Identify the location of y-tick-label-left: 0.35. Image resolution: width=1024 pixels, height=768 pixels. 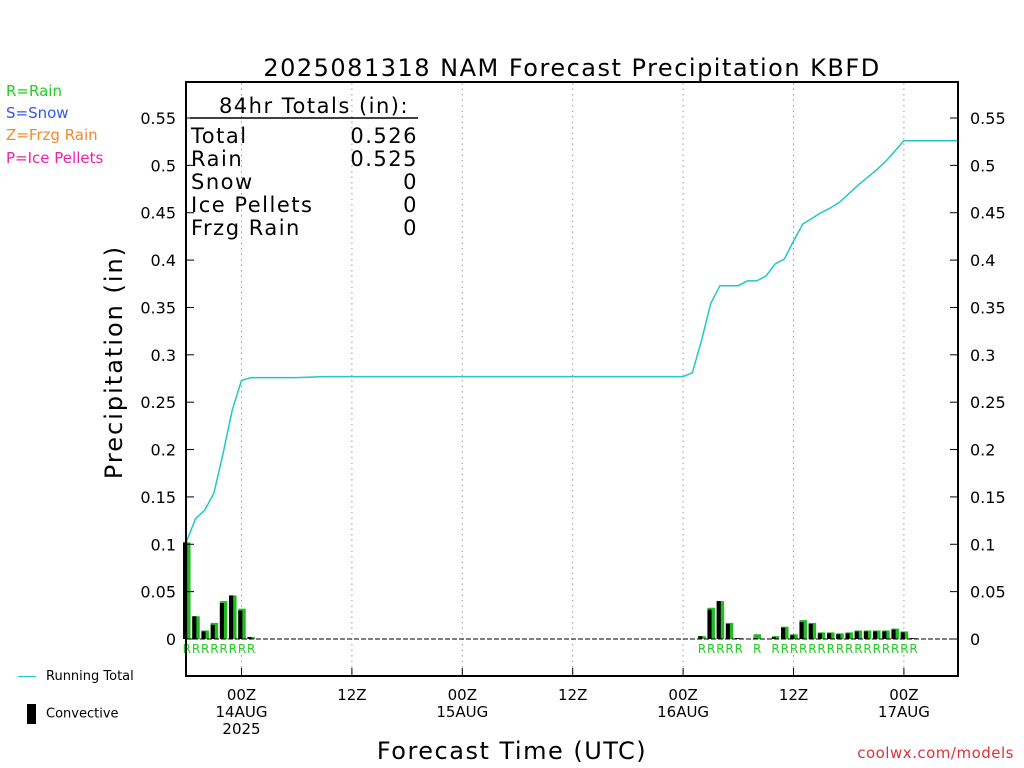
(158, 307).